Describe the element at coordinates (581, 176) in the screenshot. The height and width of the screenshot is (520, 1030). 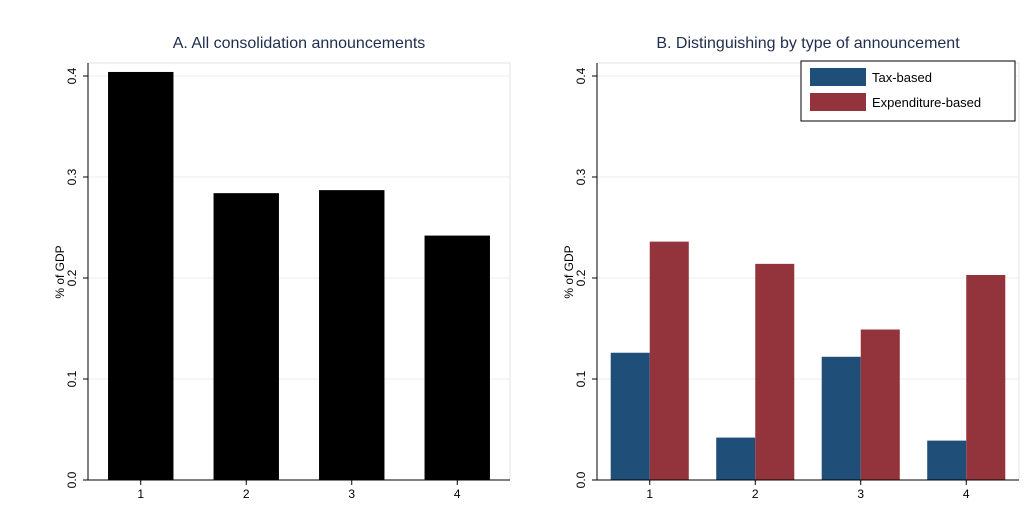
I see `panel-b-y-tick-label: 0.3` at that location.